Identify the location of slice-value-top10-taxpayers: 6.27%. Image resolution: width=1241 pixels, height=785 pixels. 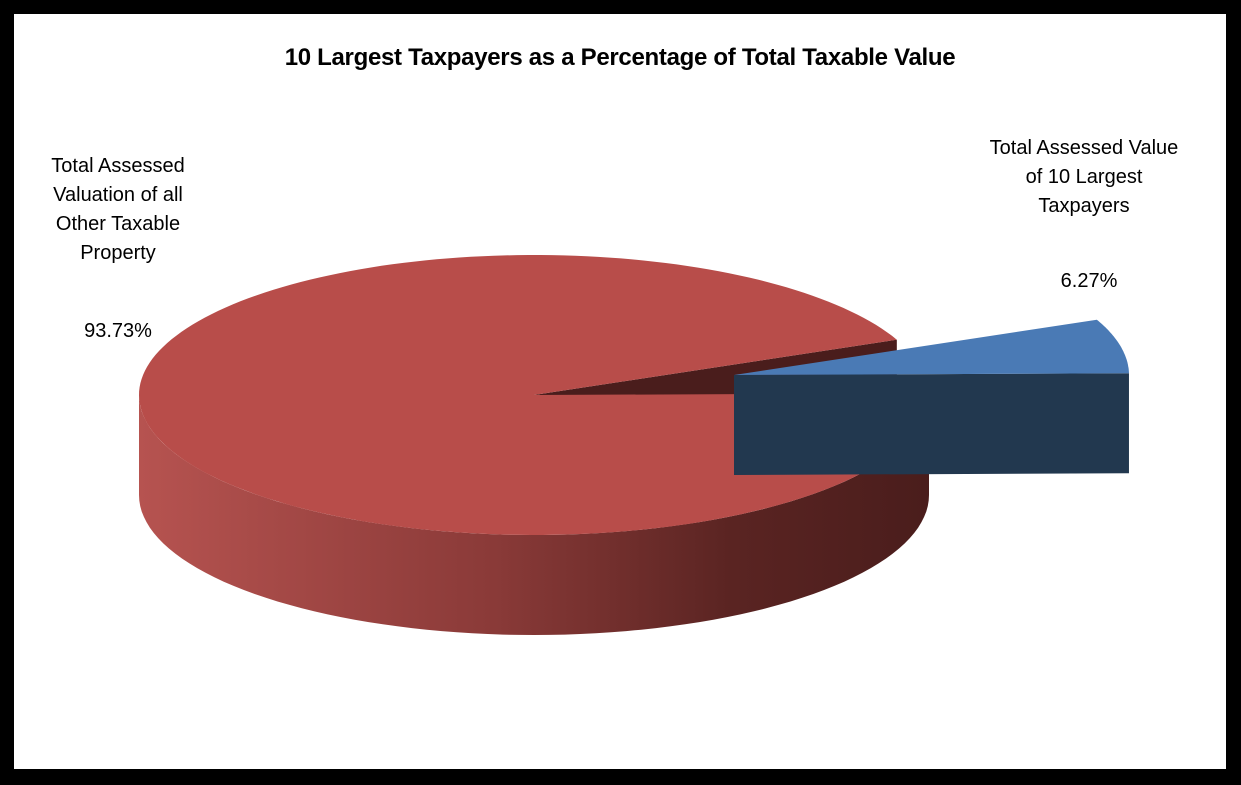
(1089, 281).